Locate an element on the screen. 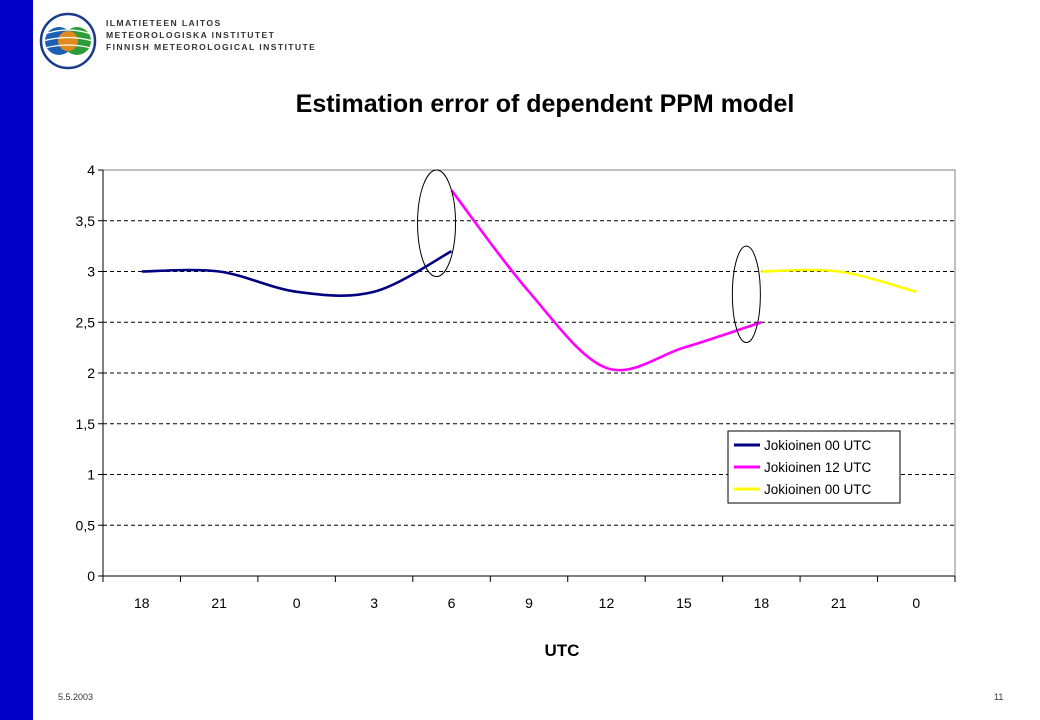  x-tick-label: 3 is located at coordinates (374, 603).